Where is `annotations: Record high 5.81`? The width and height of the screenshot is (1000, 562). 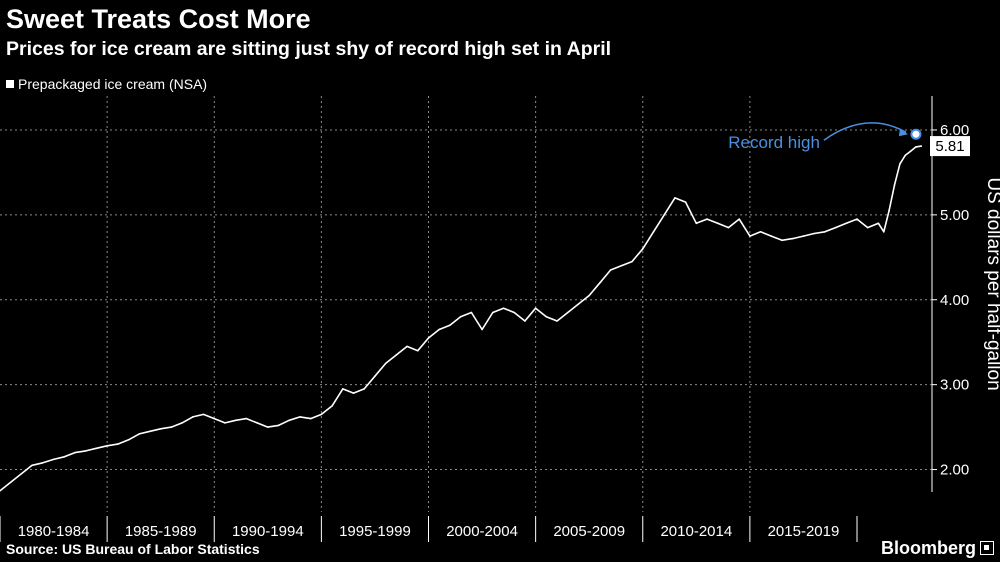 annotations: Record high 5.81 is located at coordinates (849, 139).